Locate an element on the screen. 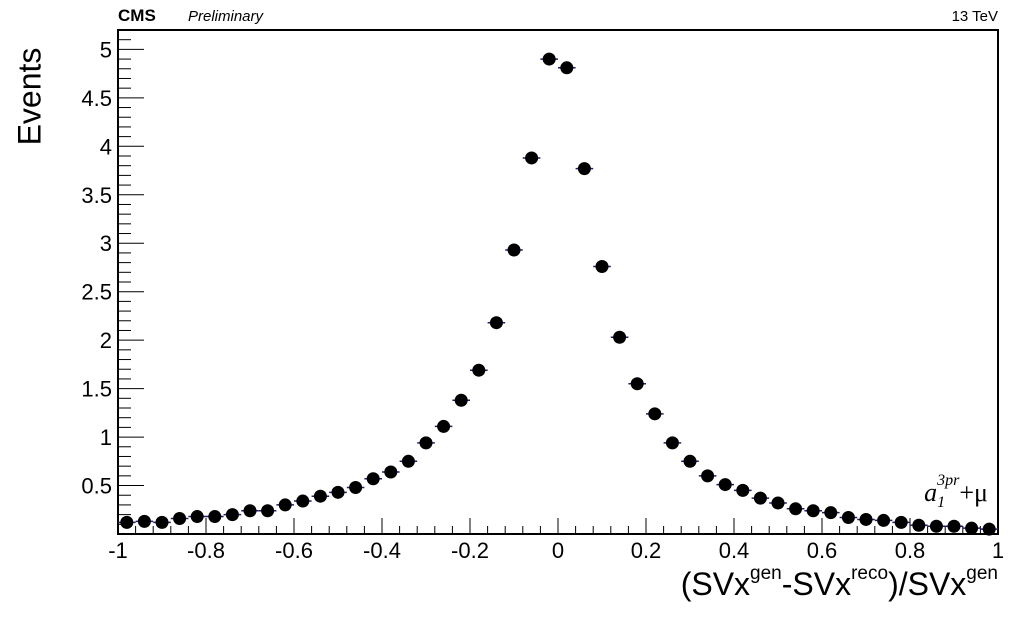  y-tick-label: 5 is located at coordinates (106, 49).